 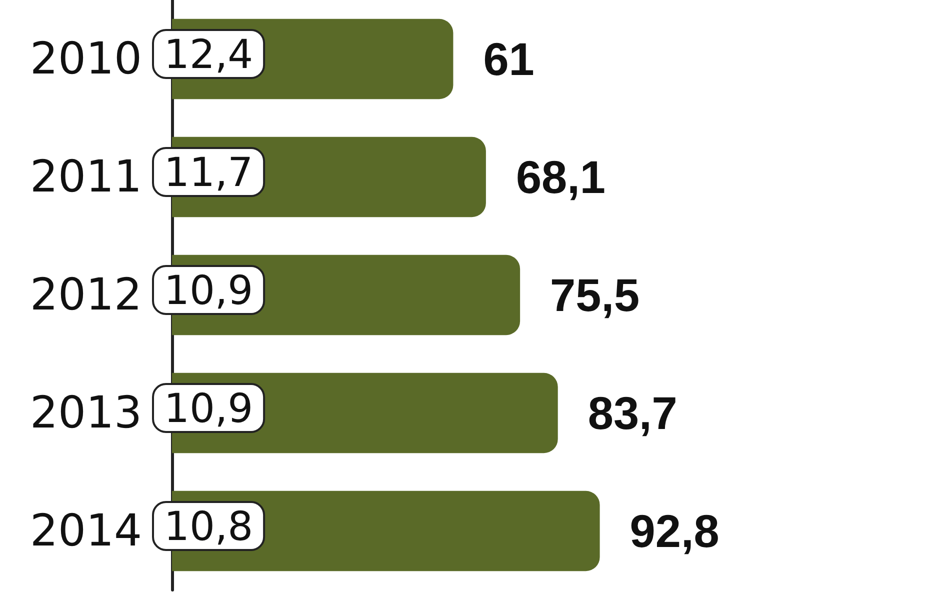 I want to click on annotation: 10,8, so click(x=209, y=527).